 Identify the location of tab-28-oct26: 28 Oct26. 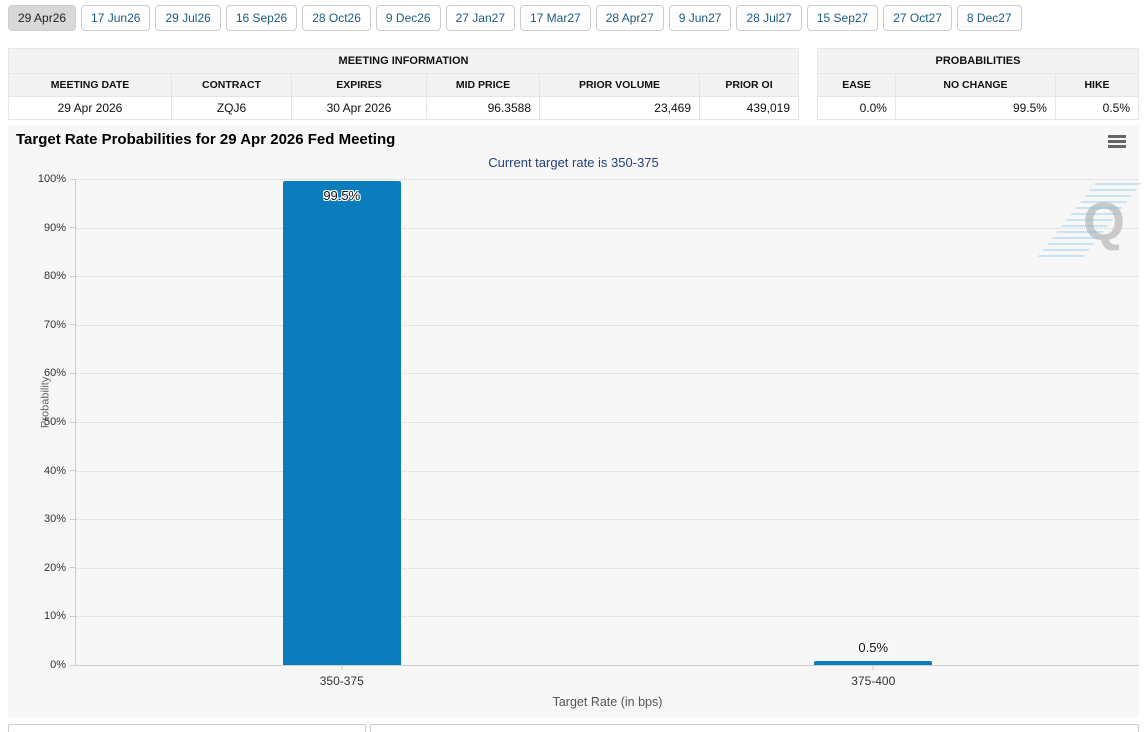
(336, 18).